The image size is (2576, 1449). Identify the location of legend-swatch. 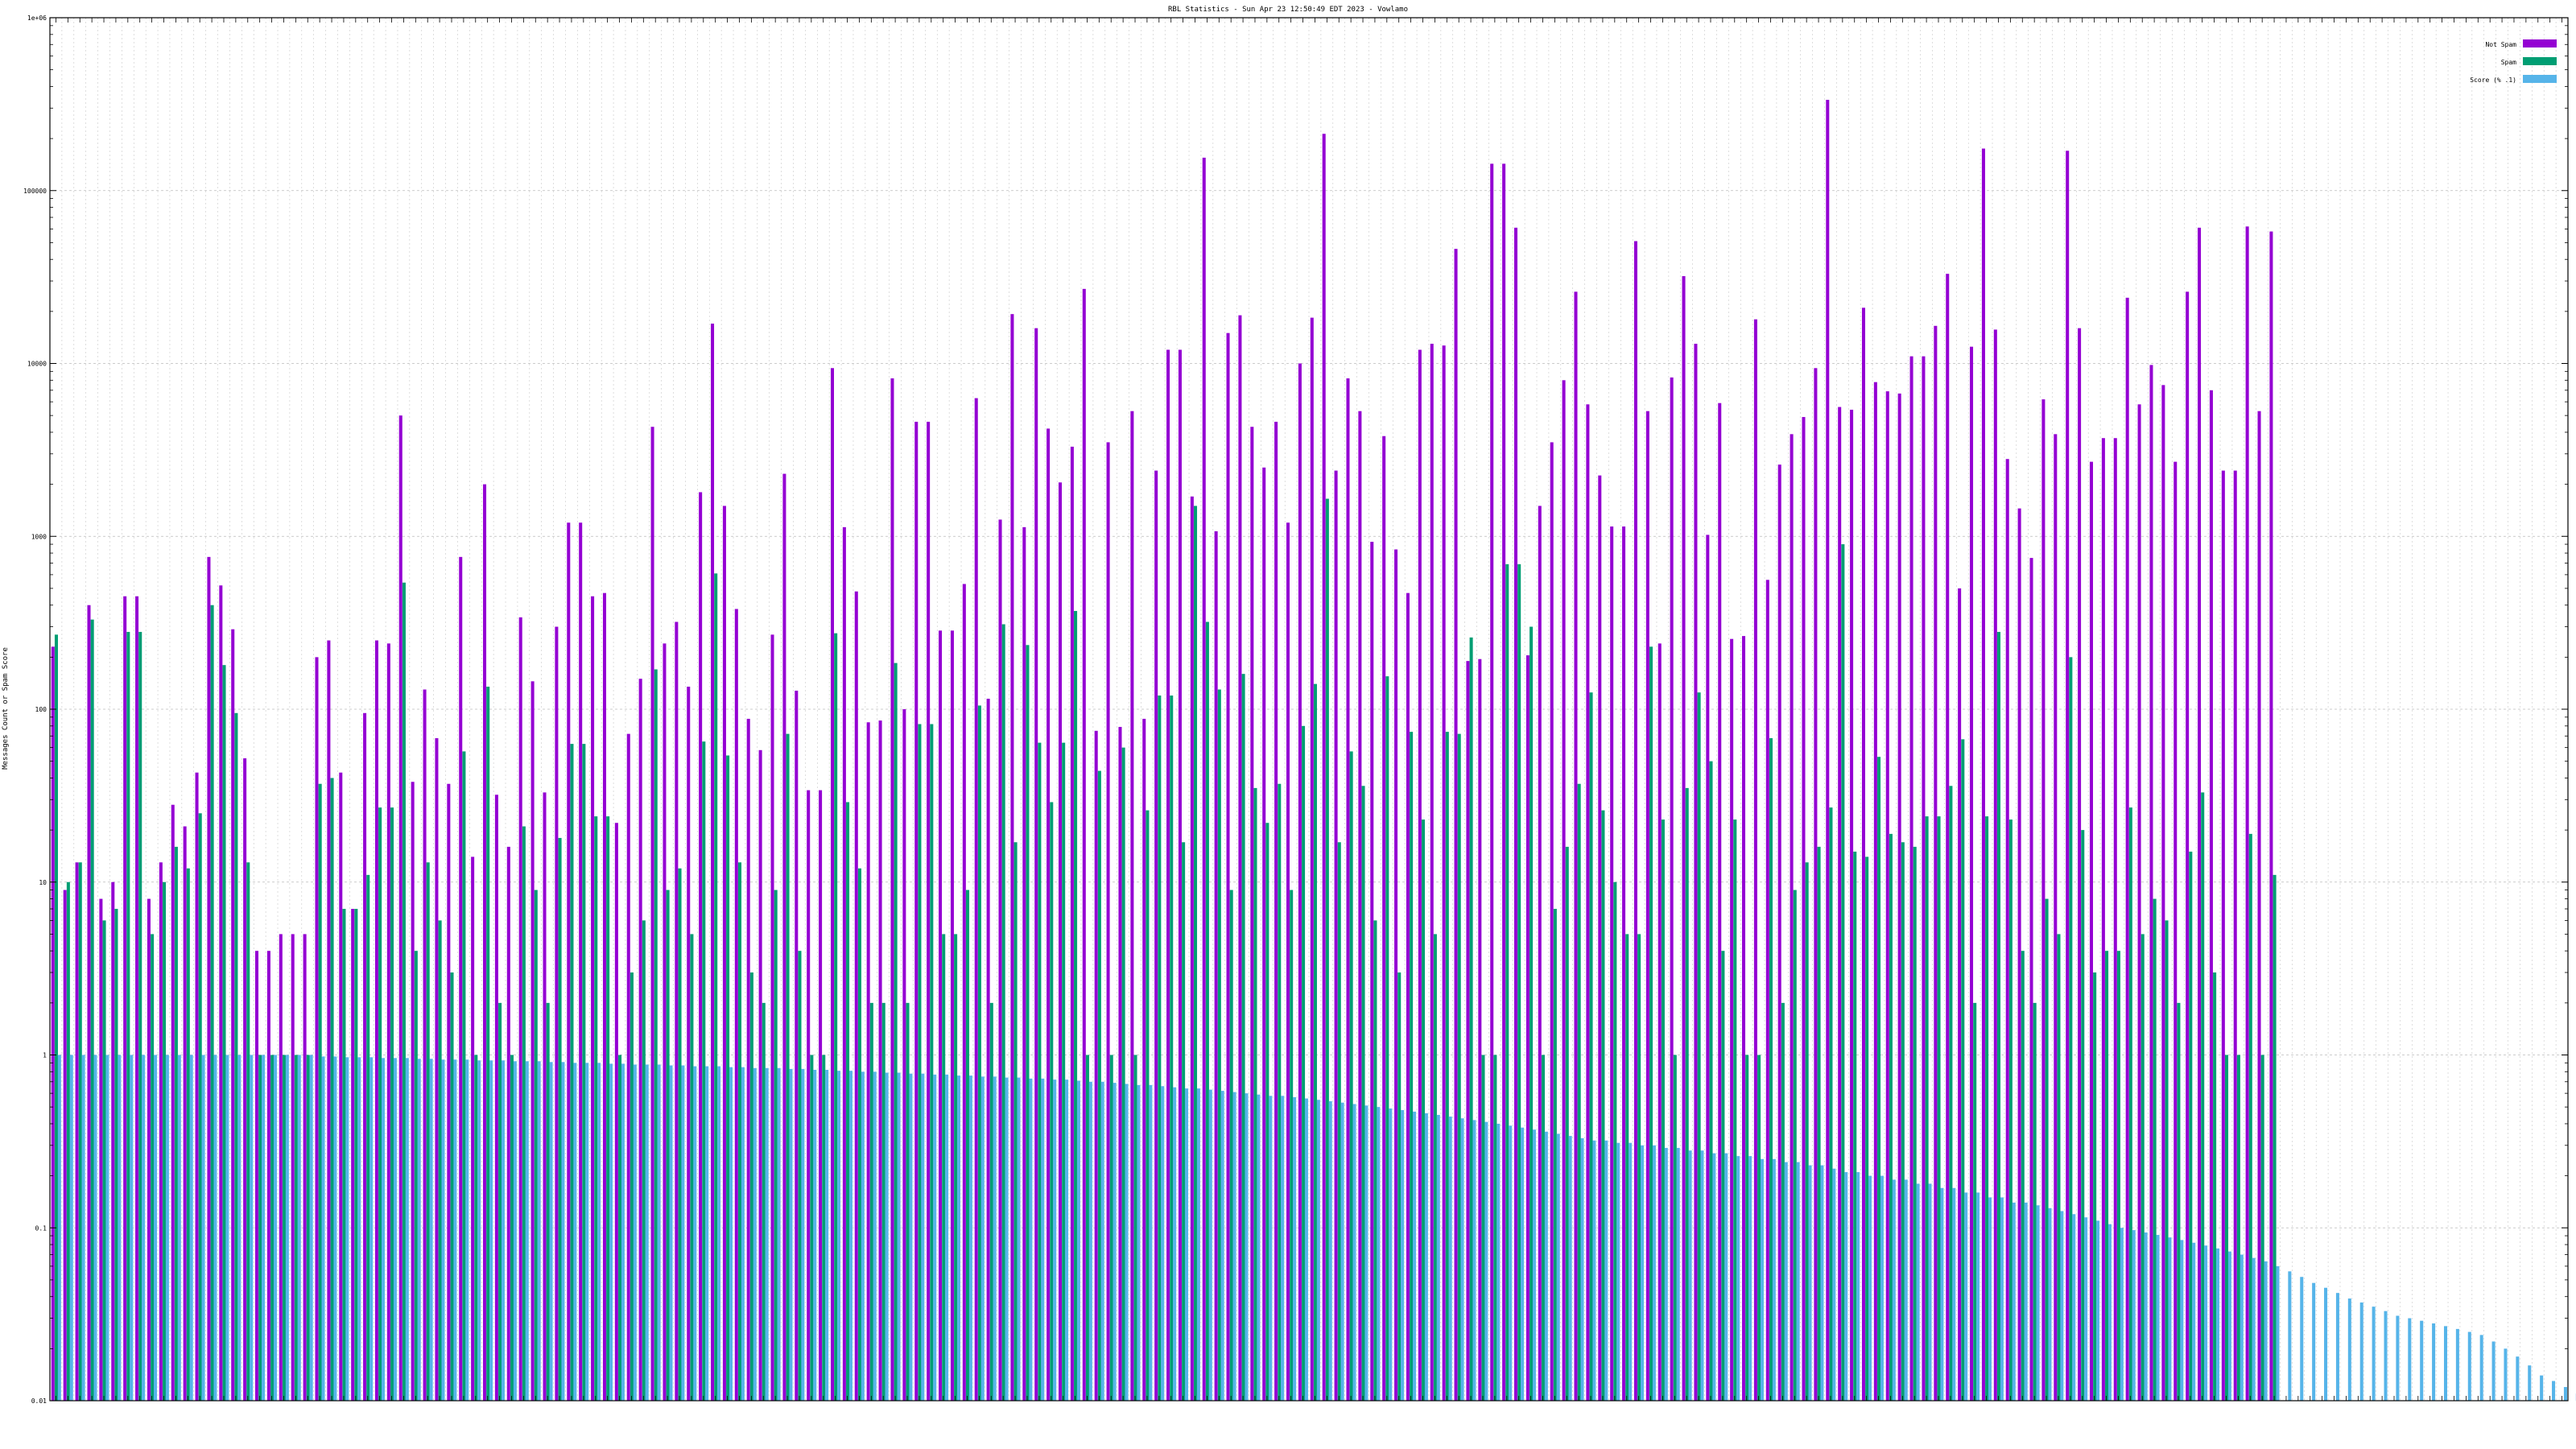
(2540, 61).